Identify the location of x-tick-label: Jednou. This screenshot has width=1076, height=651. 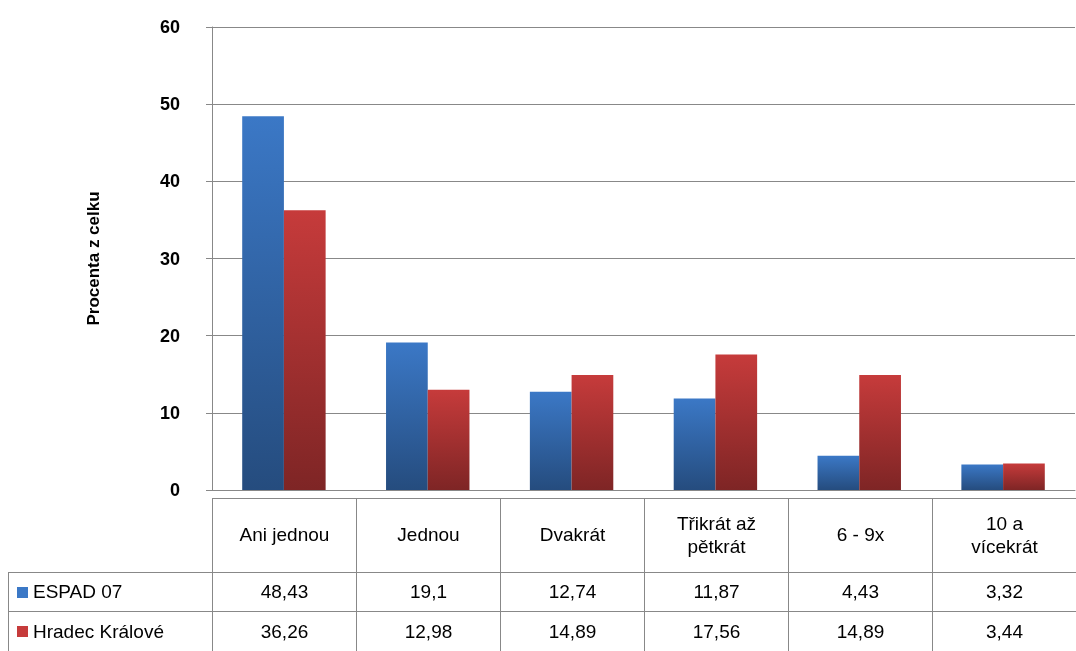
(428, 535).